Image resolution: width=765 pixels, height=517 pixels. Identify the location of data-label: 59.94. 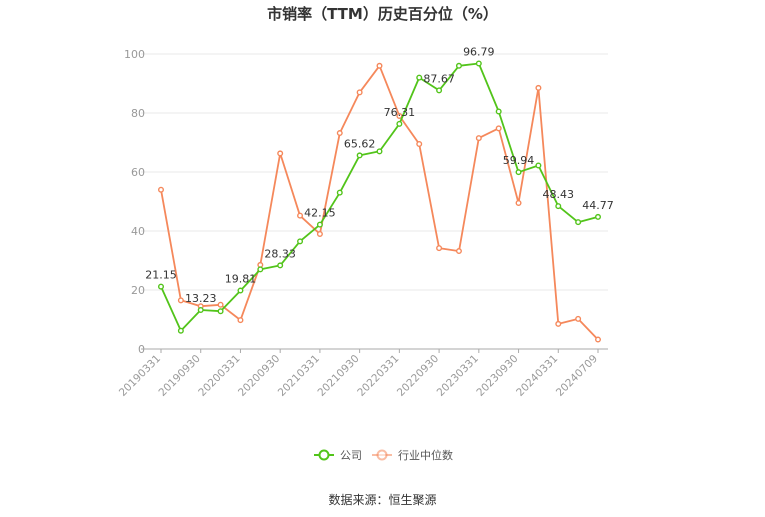
(519, 160).